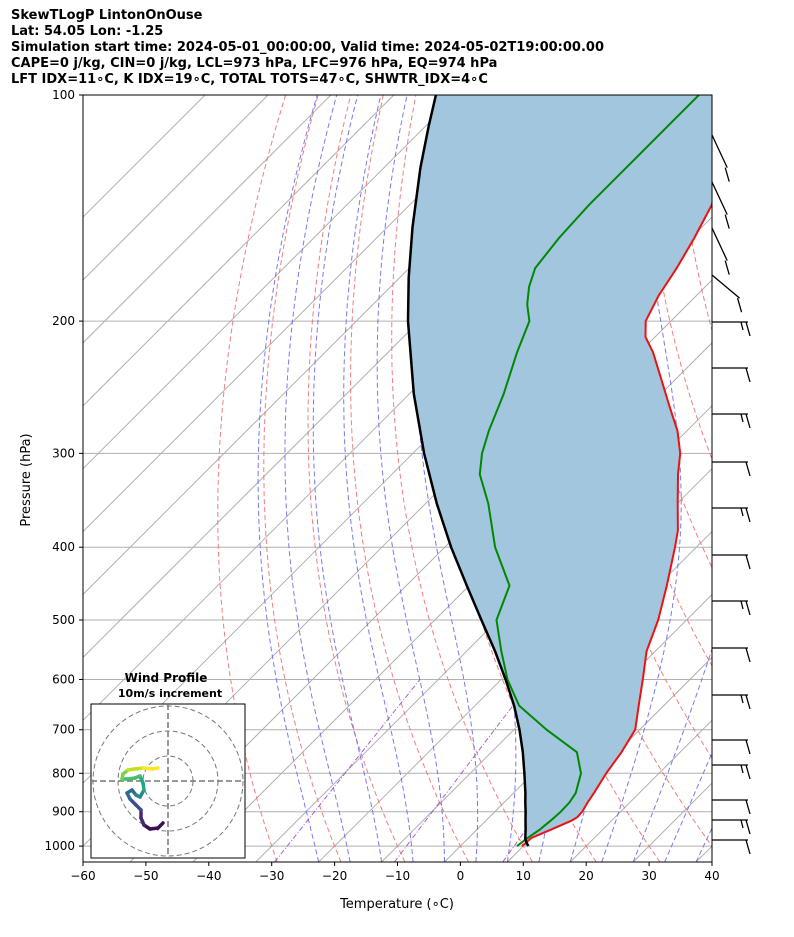 This screenshot has height=937, width=794. I want to click on y-tick-label: 1000, so click(59, 846).